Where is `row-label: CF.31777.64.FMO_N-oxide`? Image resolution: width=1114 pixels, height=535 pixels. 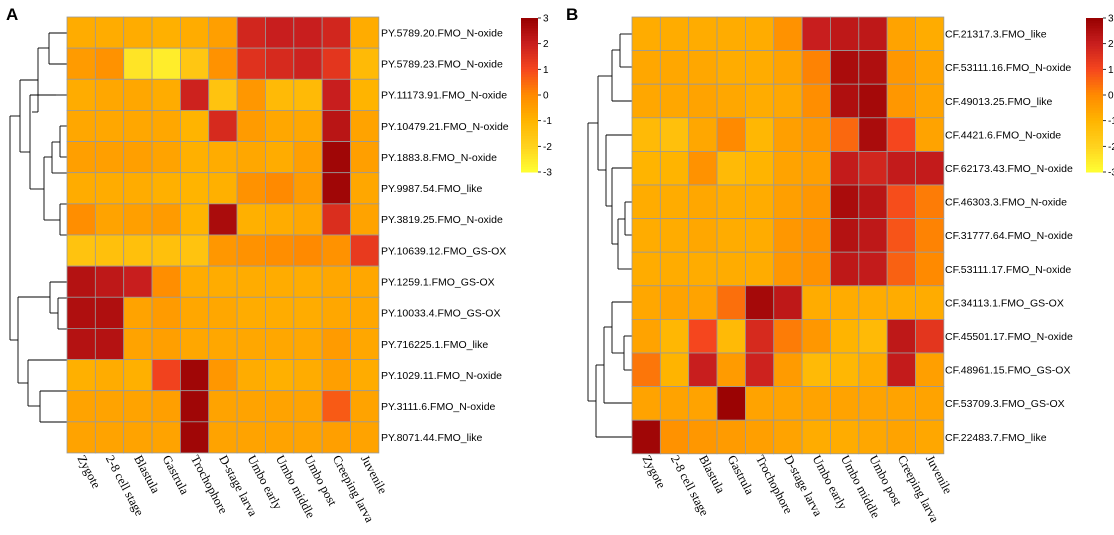
row-label: CF.31777.64.FMO_N-oxide is located at coordinates (1009, 236).